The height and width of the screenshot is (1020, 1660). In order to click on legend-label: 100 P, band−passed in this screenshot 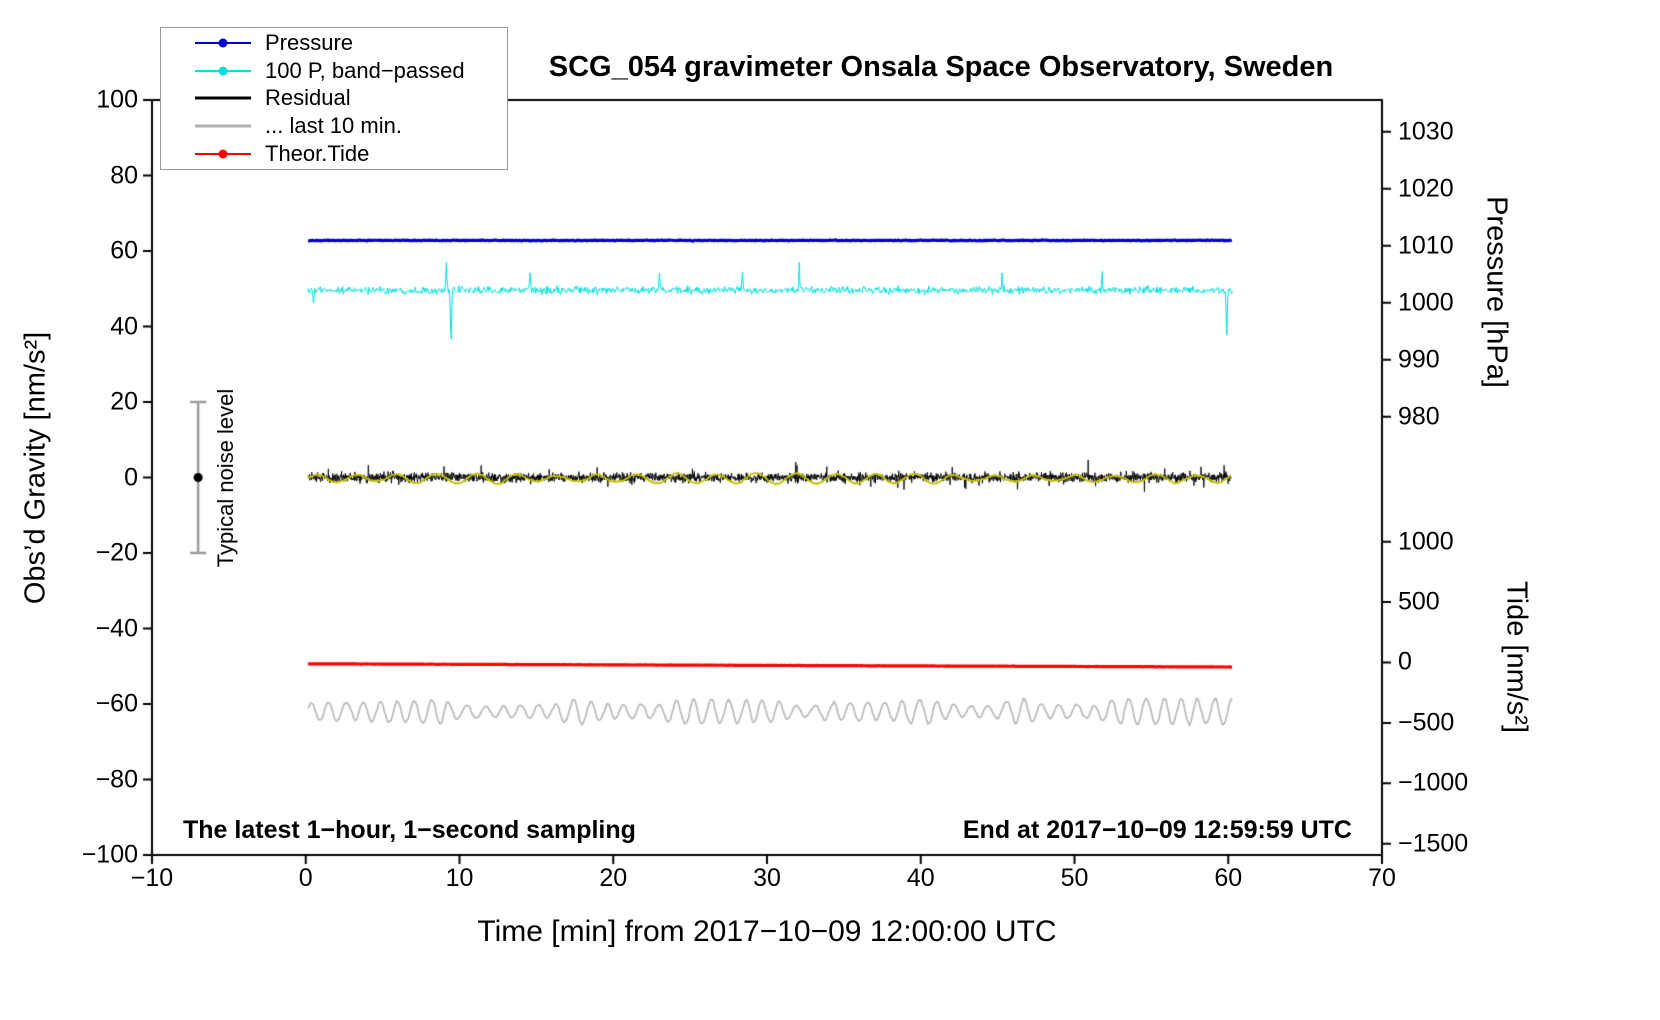, I will do `click(365, 70)`.